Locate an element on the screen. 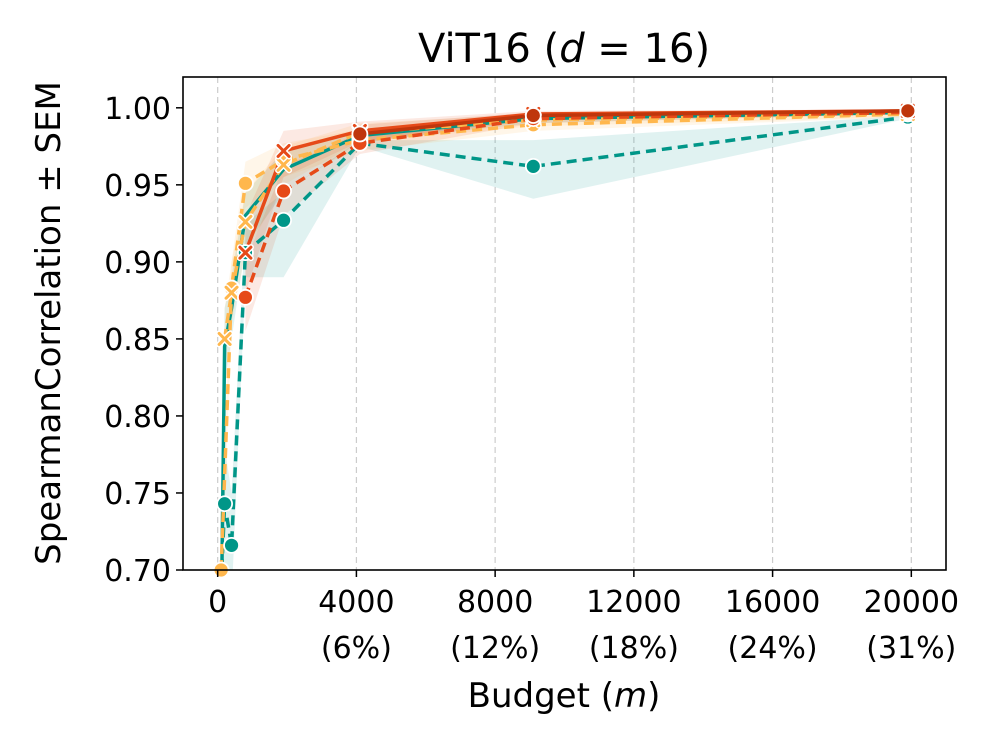  x-tick-sublabel: (6%) is located at coordinates (356, 648).